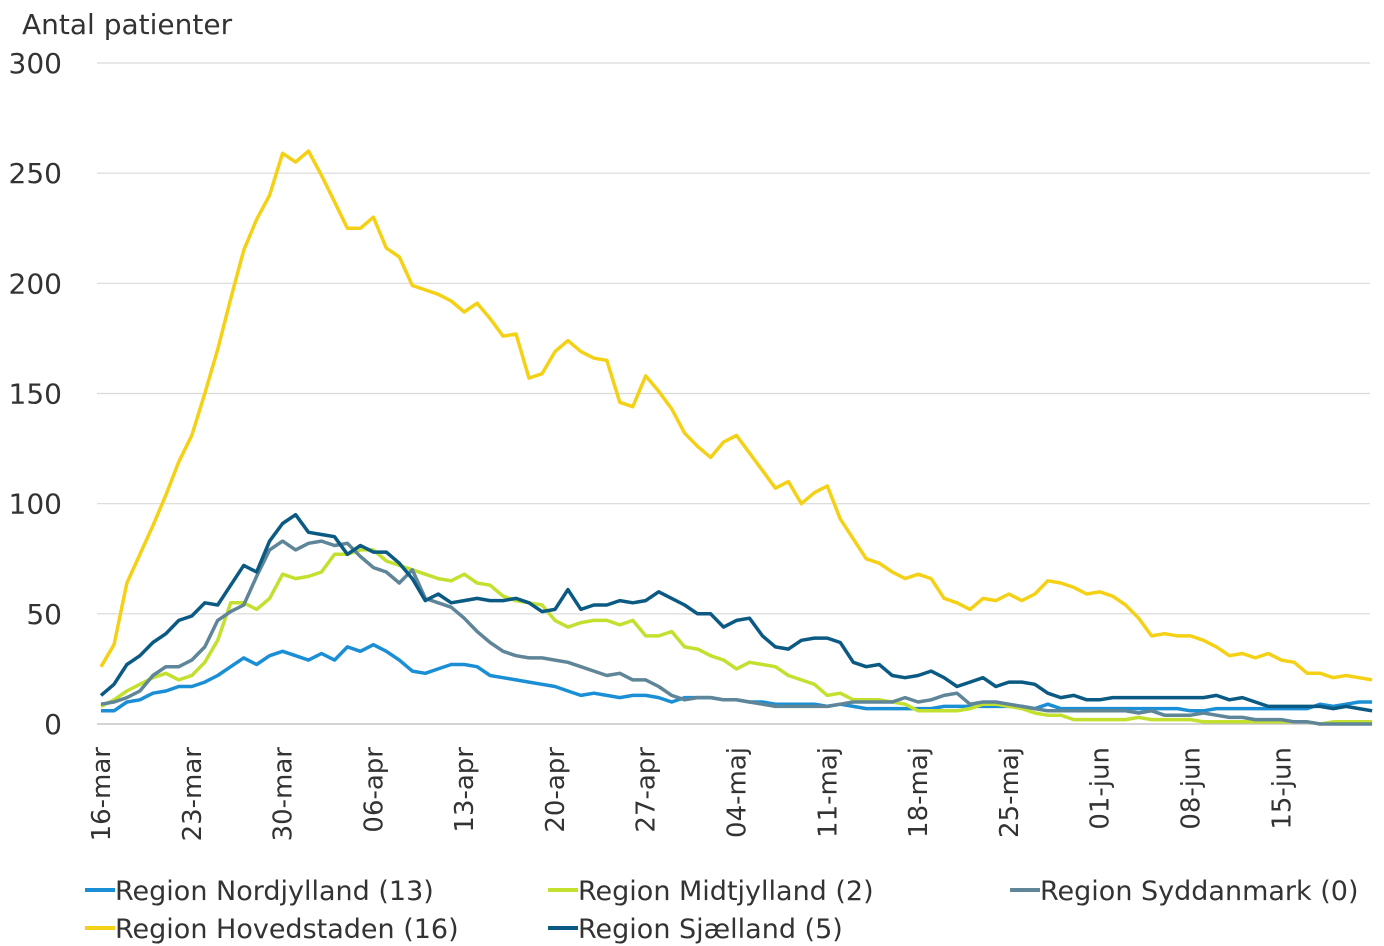 The image size is (1384, 946). Describe the element at coordinates (1010, 792) in the screenshot. I see `x-tick-label: 25-maj` at that location.